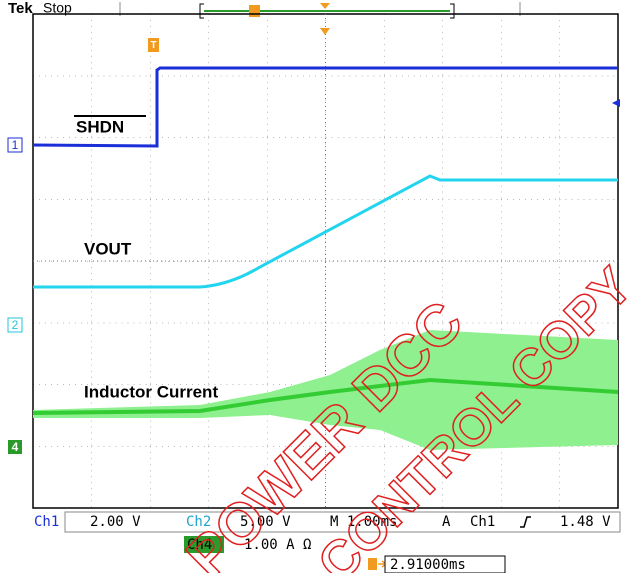  Describe the element at coordinates (198, 522) in the screenshot. I see `ch2-label: Ch2` at that location.